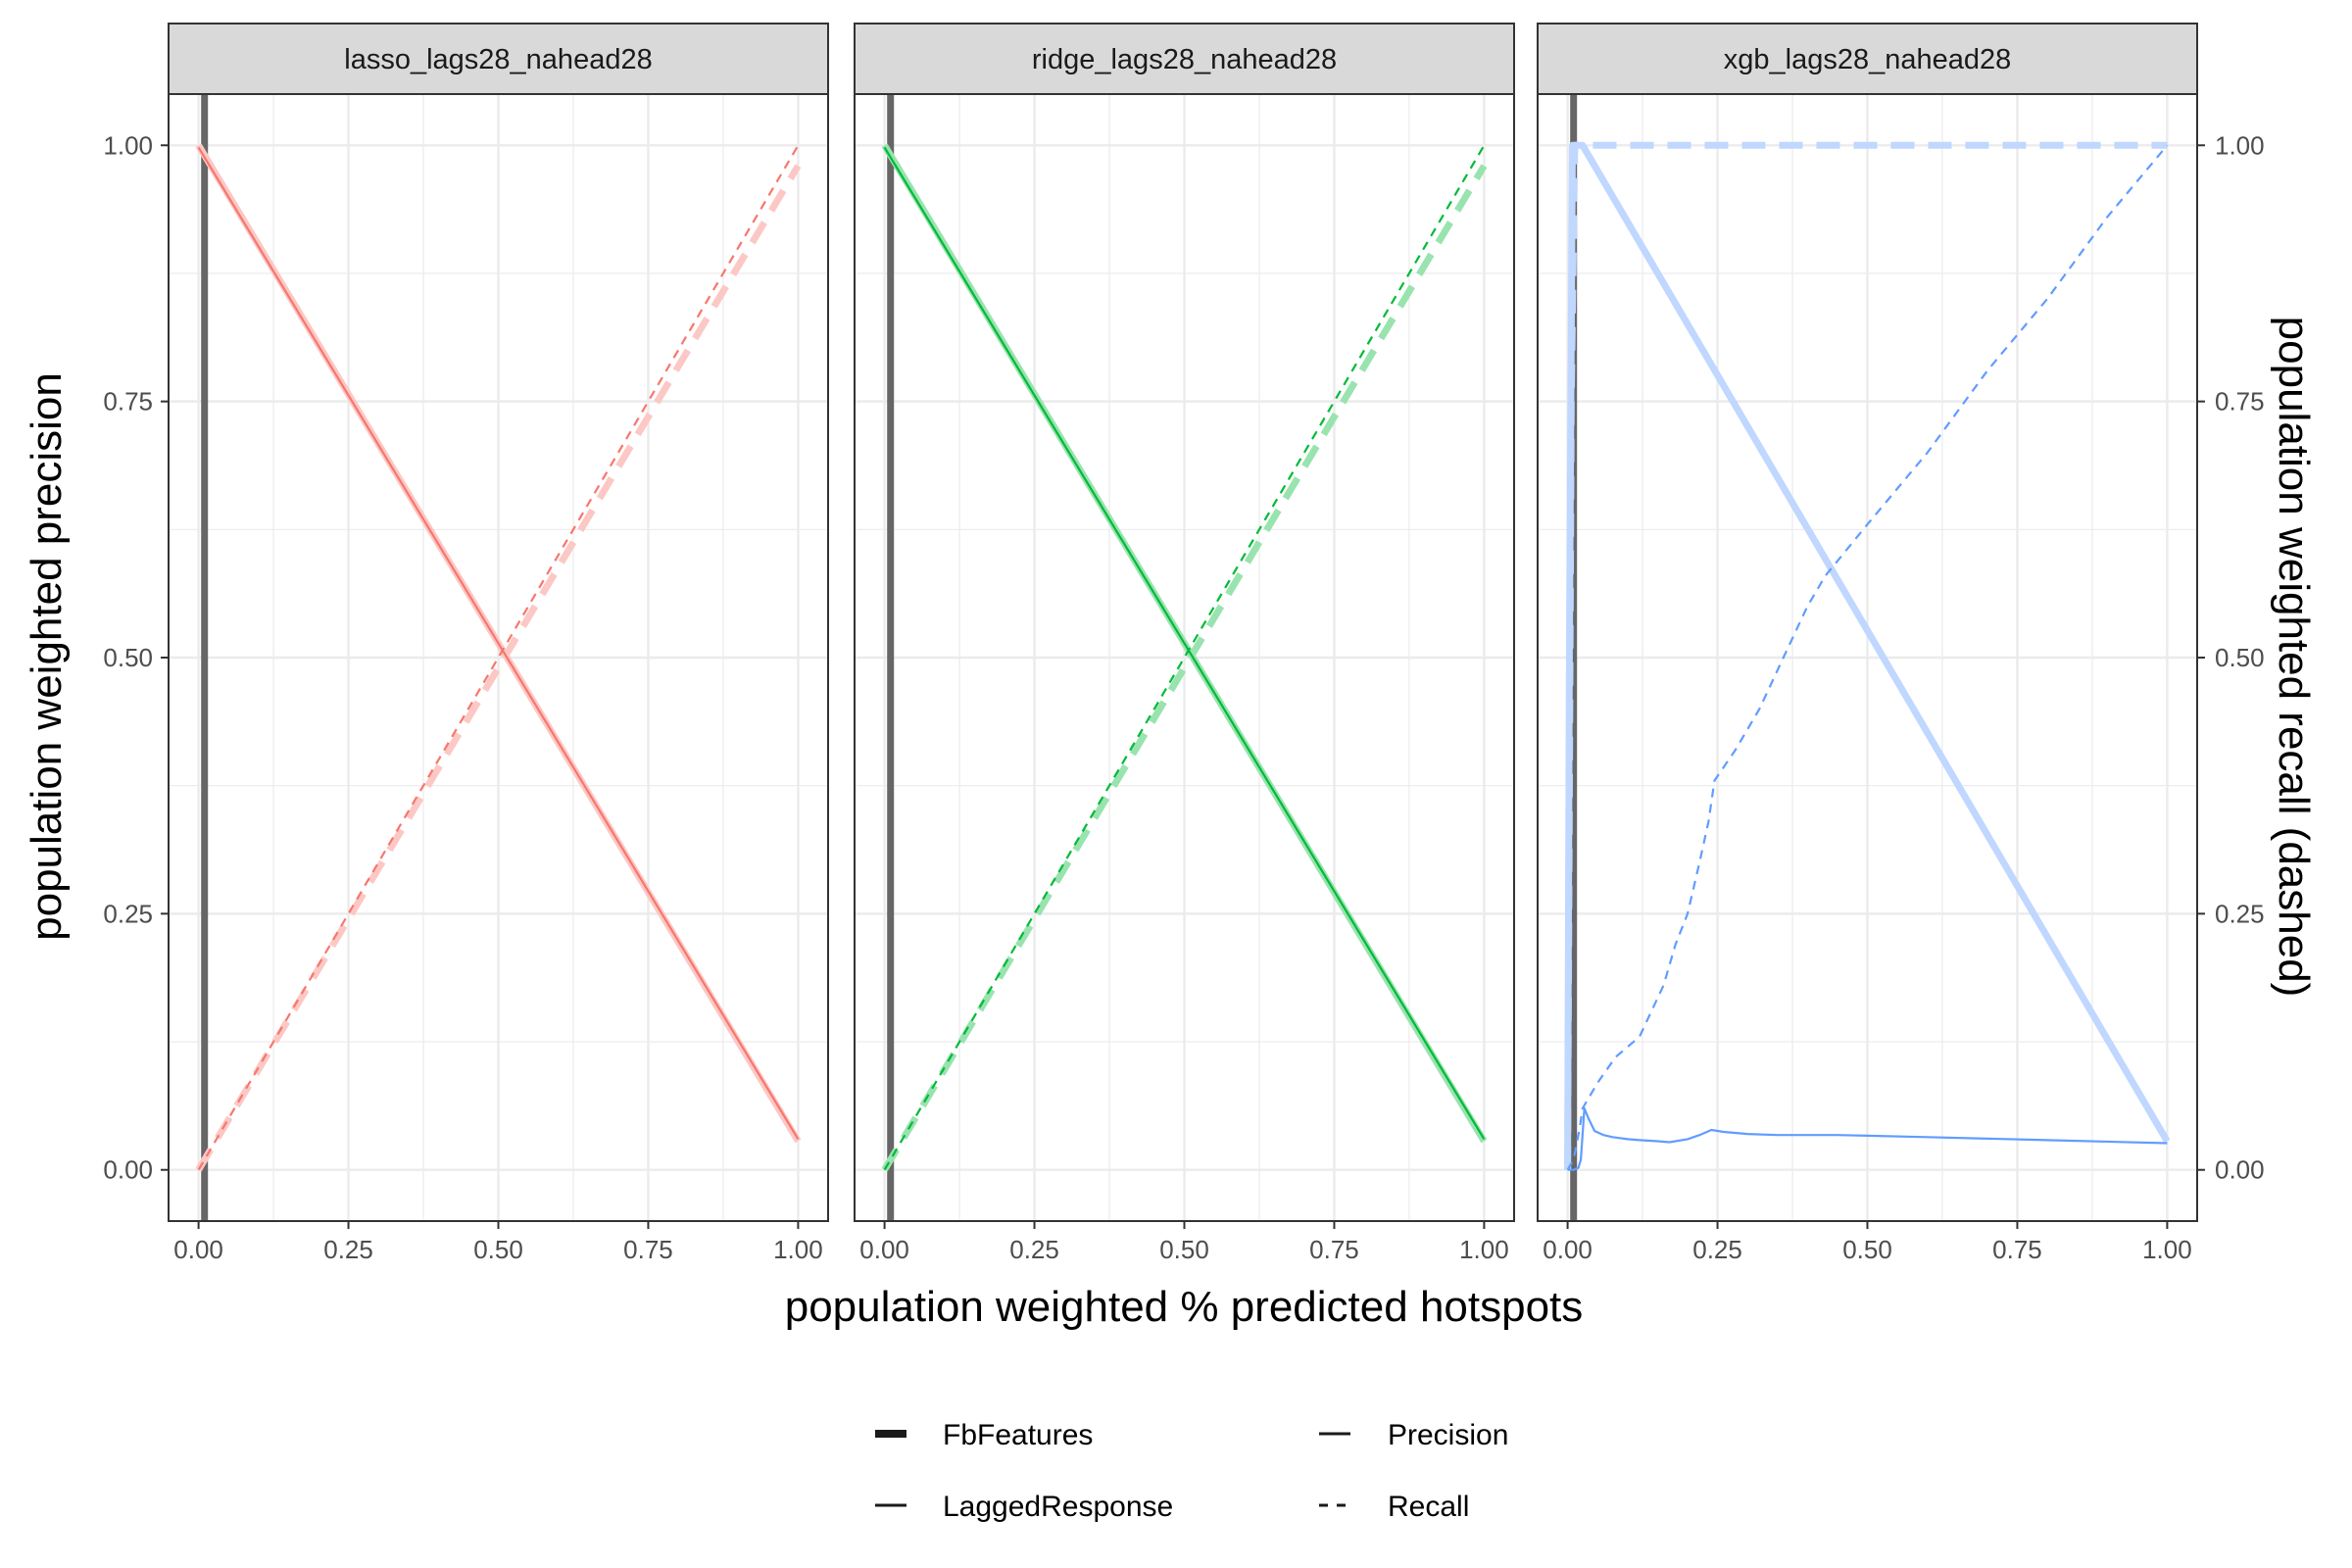 The height and width of the screenshot is (1568, 2352). Describe the element at coordinates (1058, 1507) in the screenshot. I see `legend-label-laggedresponse: LaggedResponse` at that location.